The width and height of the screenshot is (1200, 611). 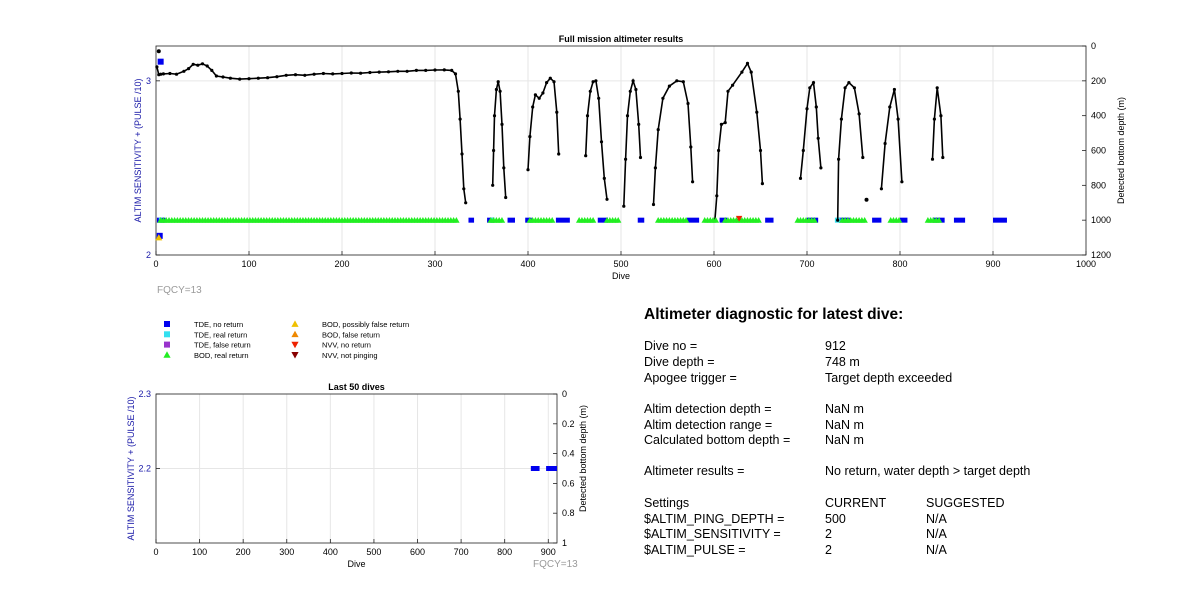 What do you see at coordinates (295, 334) in the screenshot?
I see `legend-triangle-marker` at bounding box center [295, 334].